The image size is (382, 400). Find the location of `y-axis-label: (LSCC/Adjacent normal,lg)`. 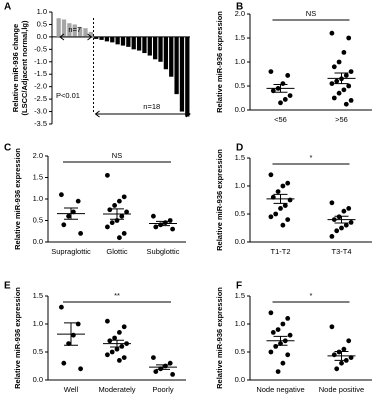

y-axis-label: (LSCC/Adjacent normal,lg) is located at coordinates (24, 68).